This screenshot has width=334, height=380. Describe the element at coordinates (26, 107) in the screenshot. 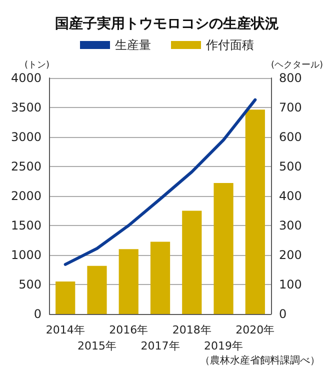

I see `y-tick-label: 3500` at that location.